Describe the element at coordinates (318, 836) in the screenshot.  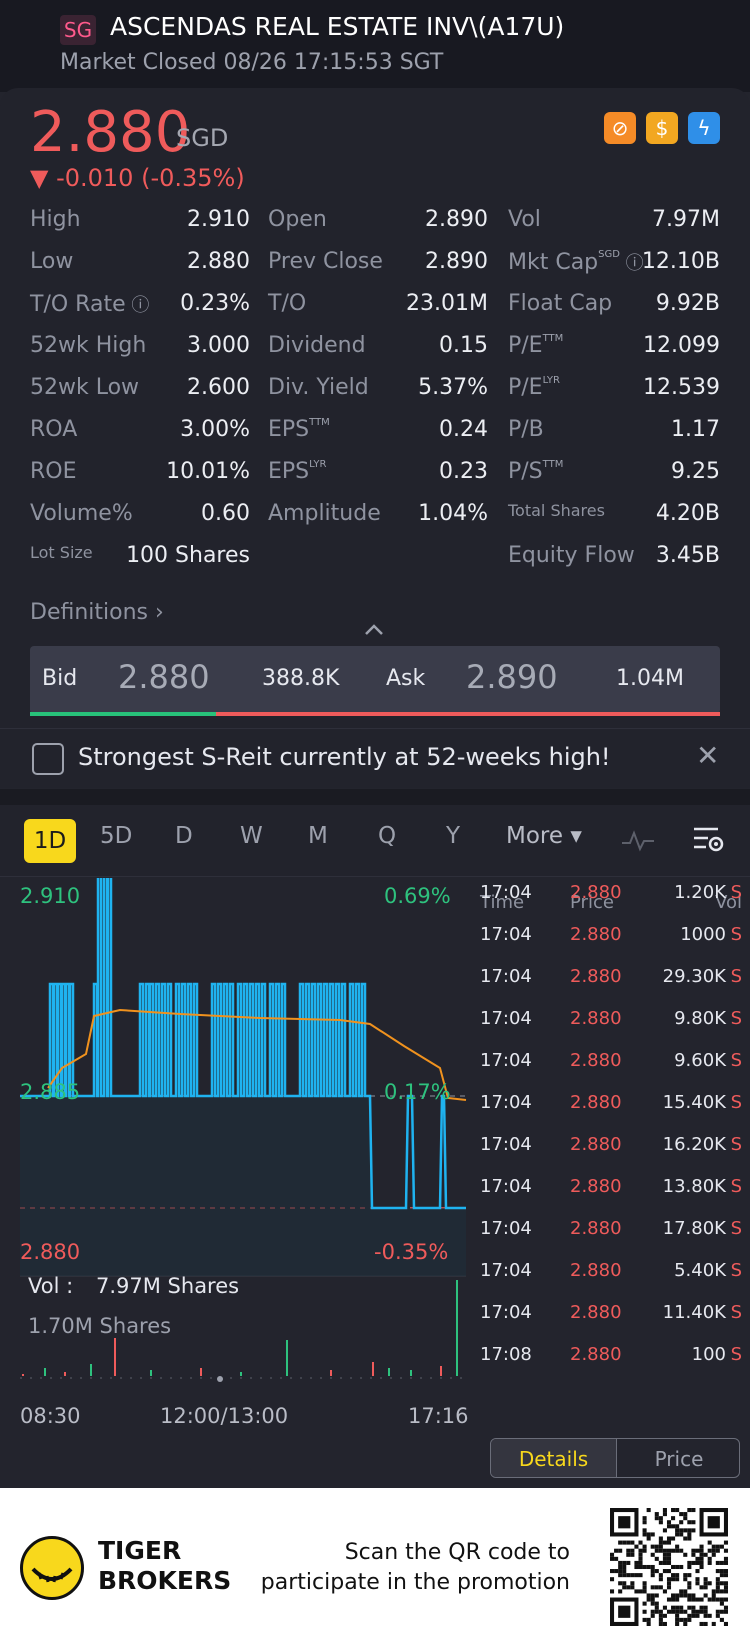
I see `tab-m: M` at that location.